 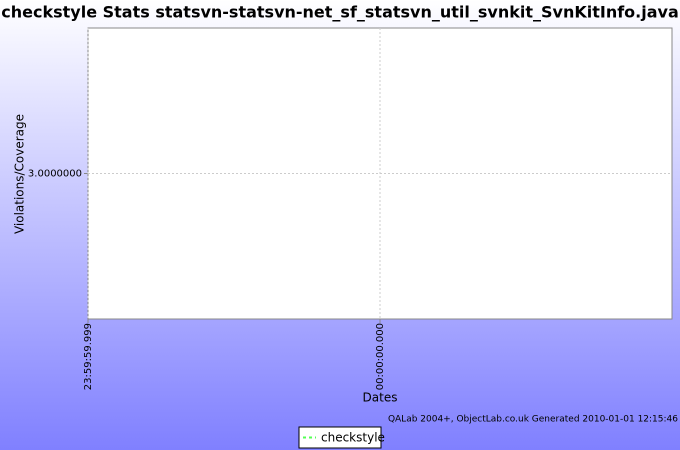 What do you see at coordinates (380, 356) in the screenshot?
I see `x-tick-label: 00:00:00.000` at bounding box center [380, 356].